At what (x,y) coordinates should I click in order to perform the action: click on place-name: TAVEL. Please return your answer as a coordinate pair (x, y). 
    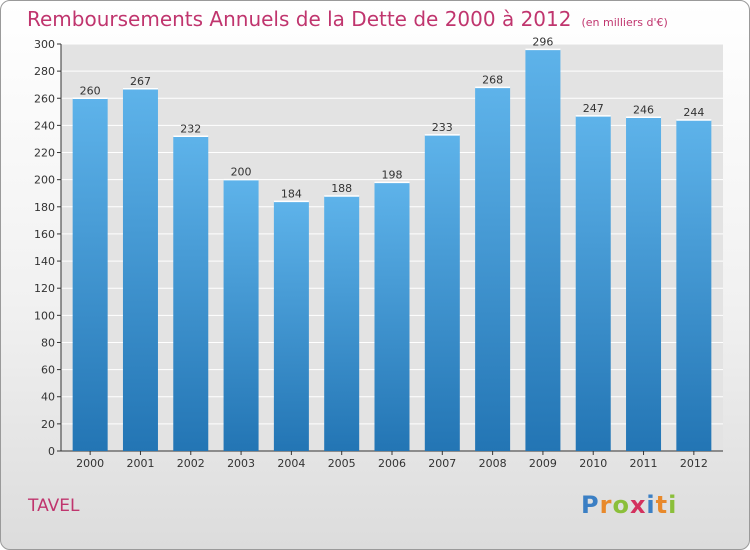
    Looking at the image, I should click on (54, 506).